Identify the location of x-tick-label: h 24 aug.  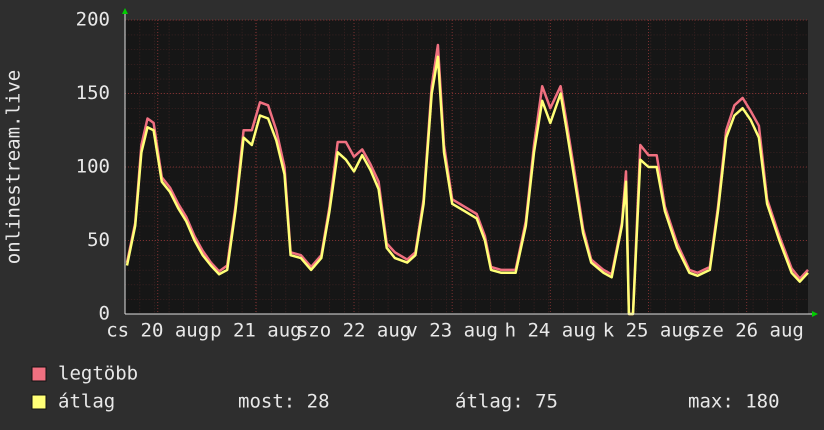
(551, 331).